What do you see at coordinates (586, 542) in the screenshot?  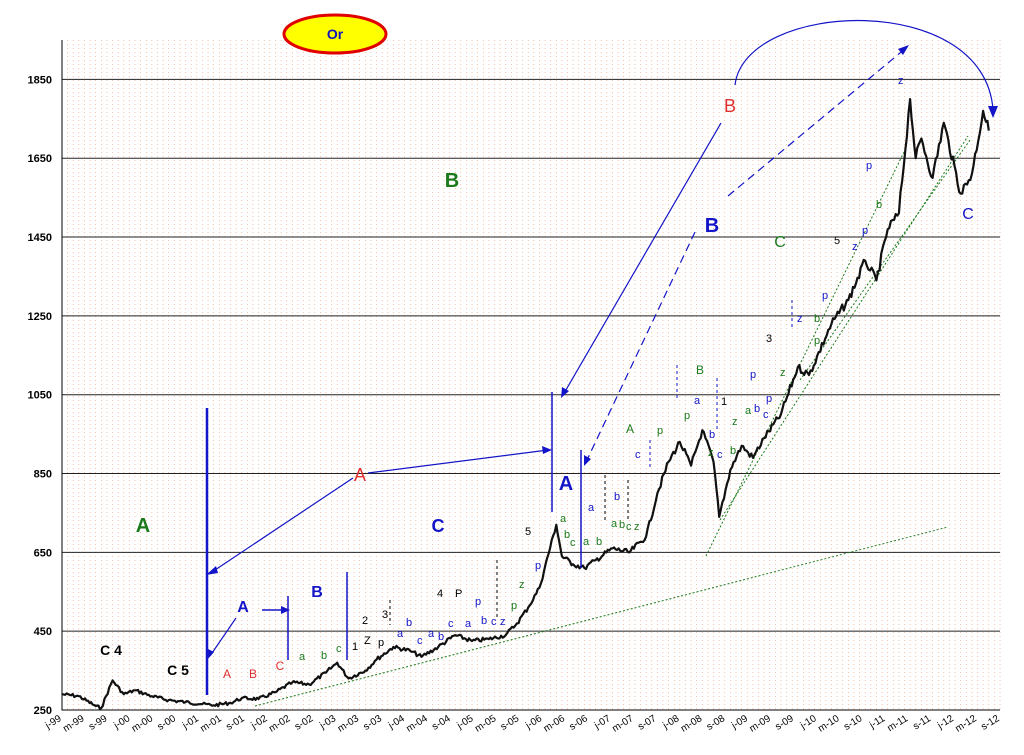 I see `label-a-2006b: a` at bounding box center [586, 542].